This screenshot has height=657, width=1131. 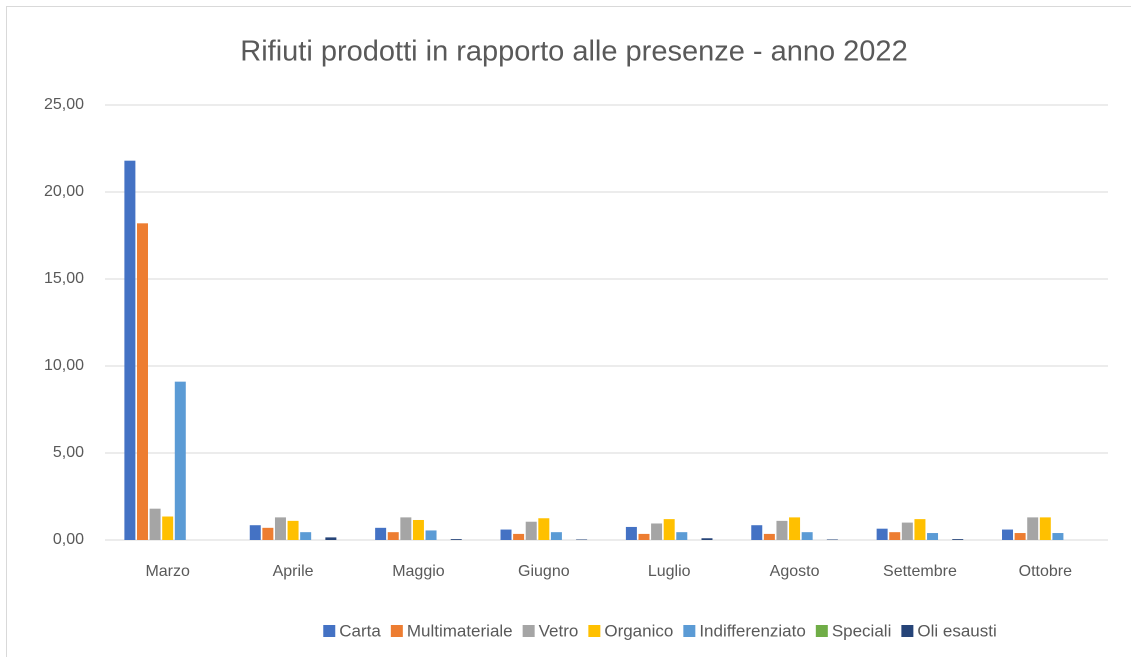 What do you see at coordinates (956, 630) in the screenshot?
I see `legend-label: Oli esausti` at bounding box center [956, 630].